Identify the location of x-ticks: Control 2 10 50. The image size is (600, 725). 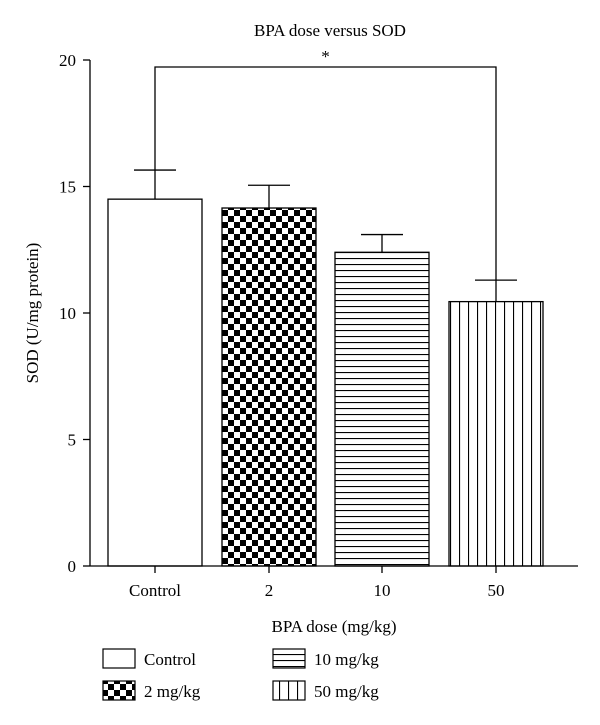
(317, 583).